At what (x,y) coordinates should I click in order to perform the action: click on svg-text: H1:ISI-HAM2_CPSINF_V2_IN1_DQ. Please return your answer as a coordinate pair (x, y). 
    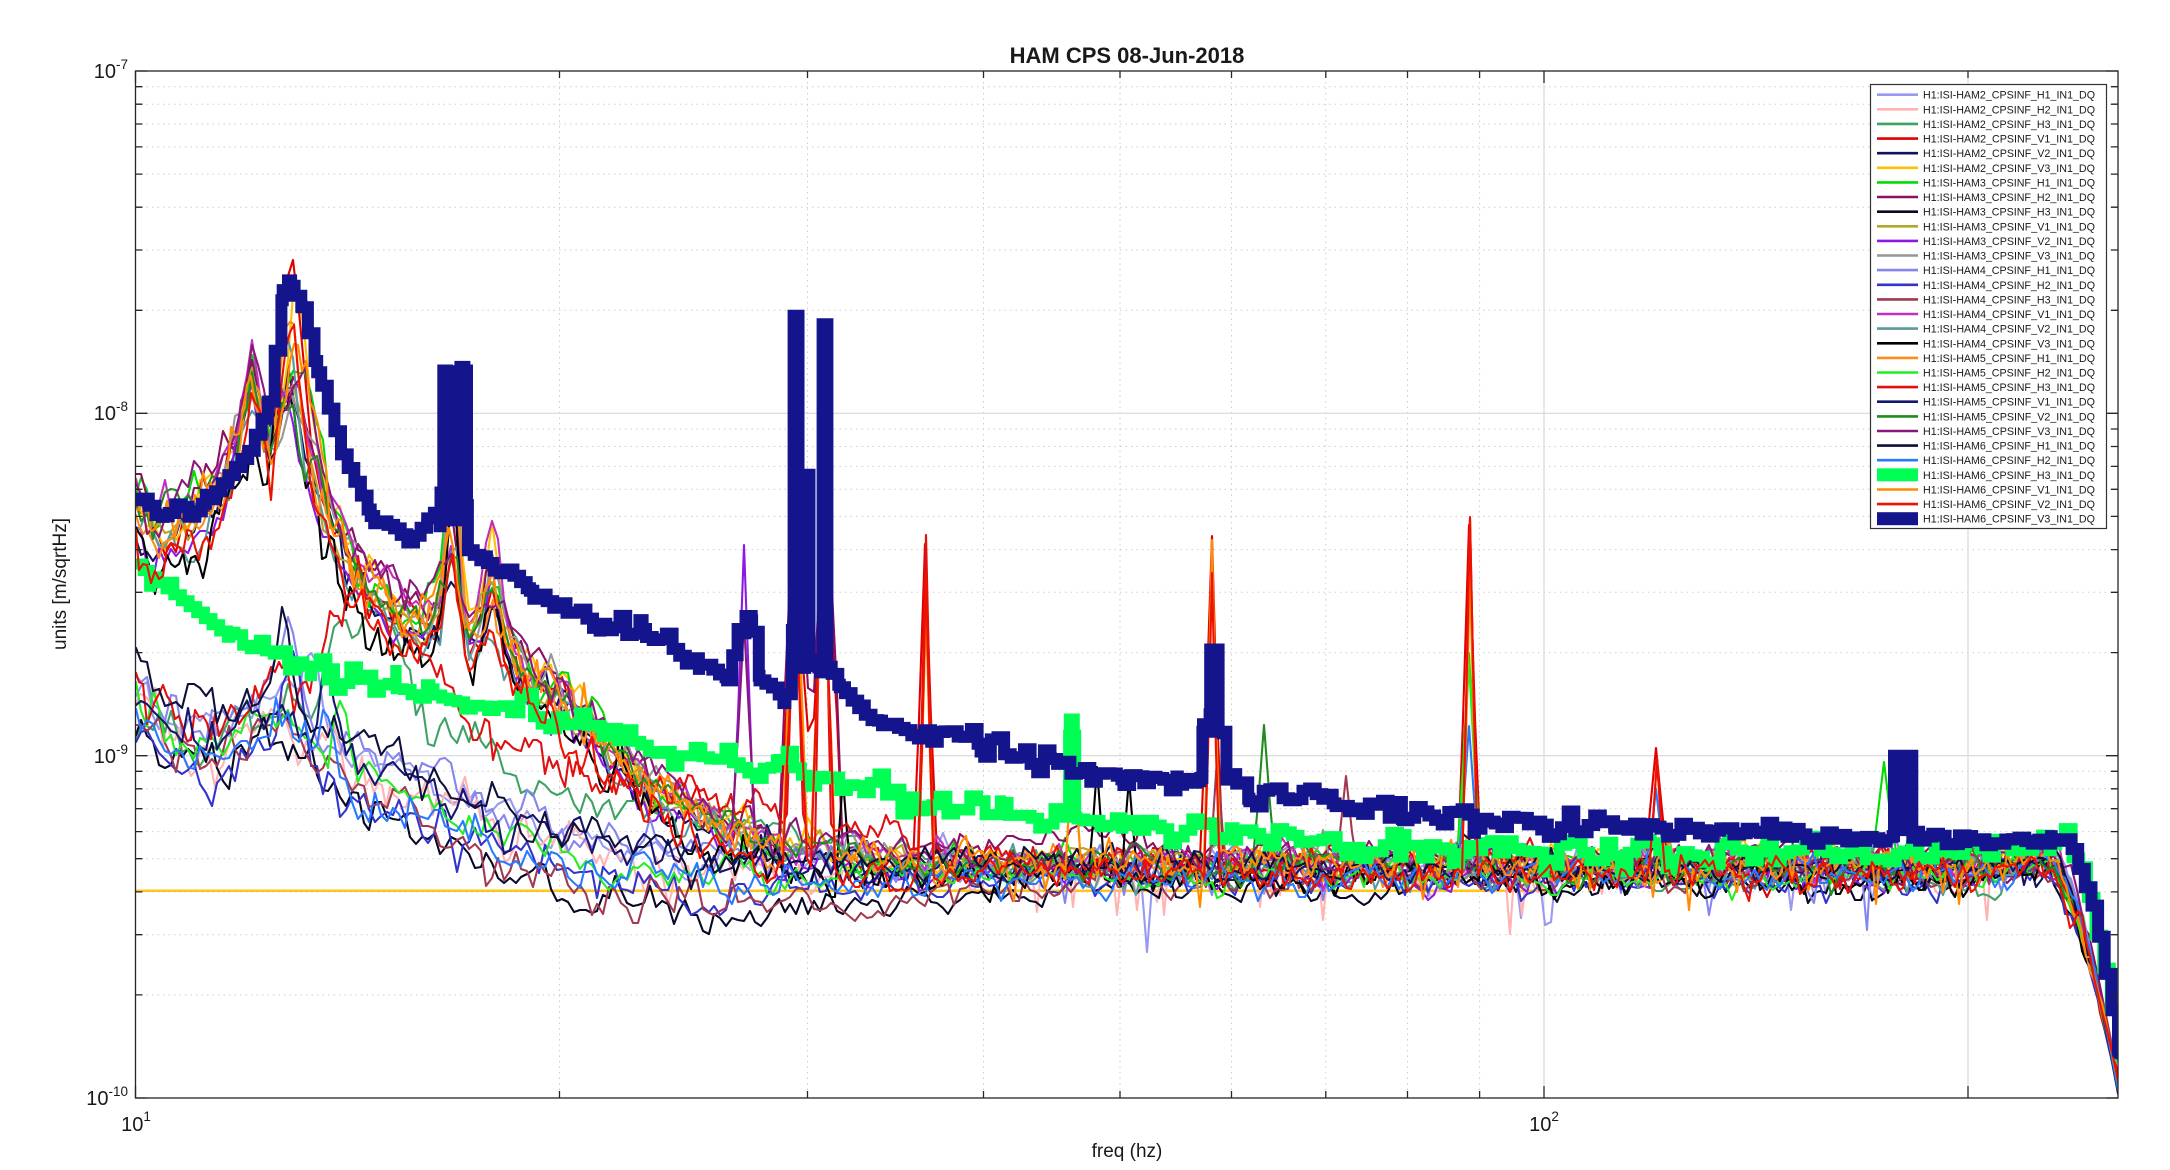
    Looking at the image, I should click on (2009, 154).